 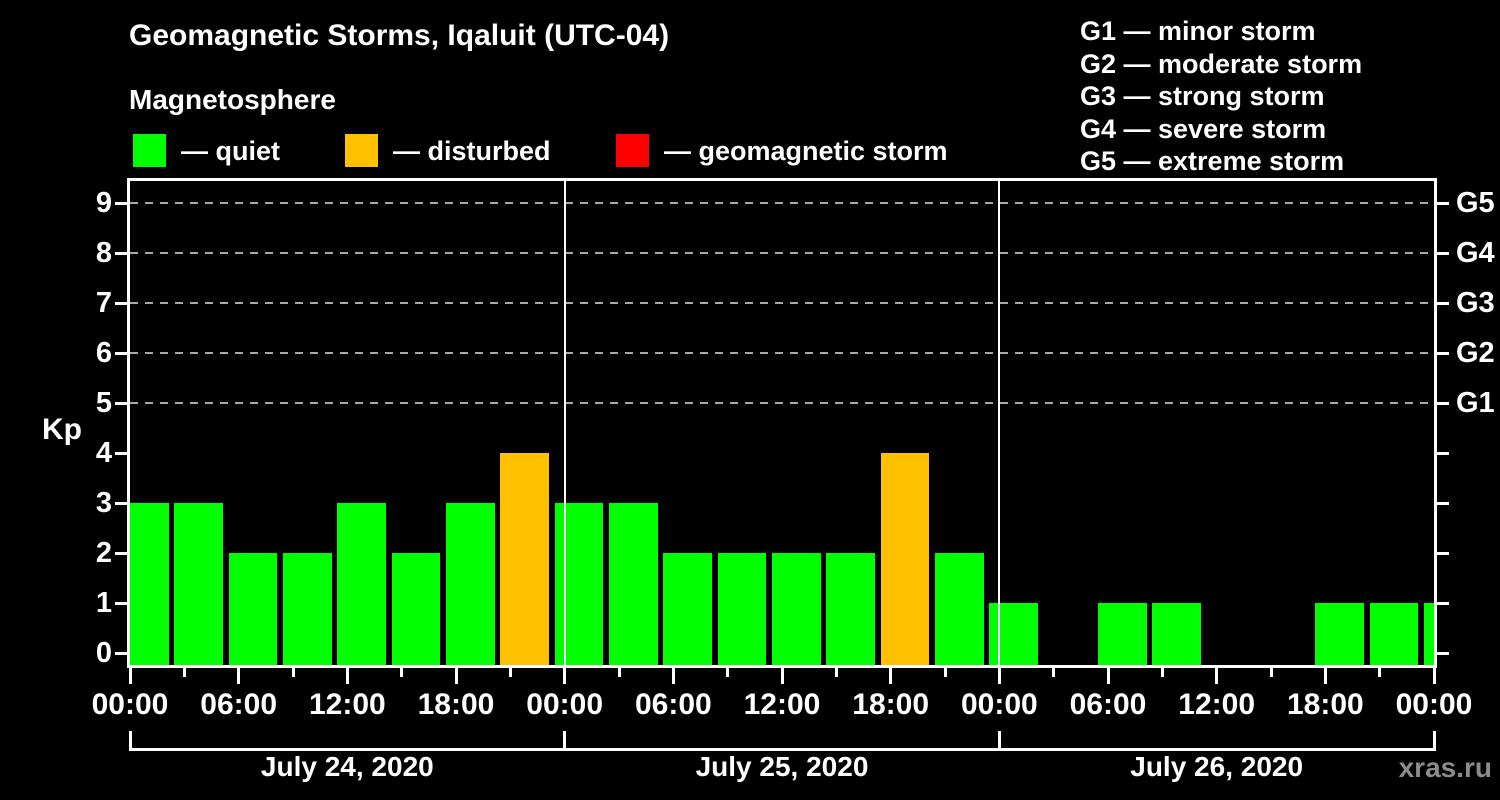 What do you see at coordinates (347, 766) in the screenshot?
I see `day-label: July 24, 2020` at bounding box center [347, 766].